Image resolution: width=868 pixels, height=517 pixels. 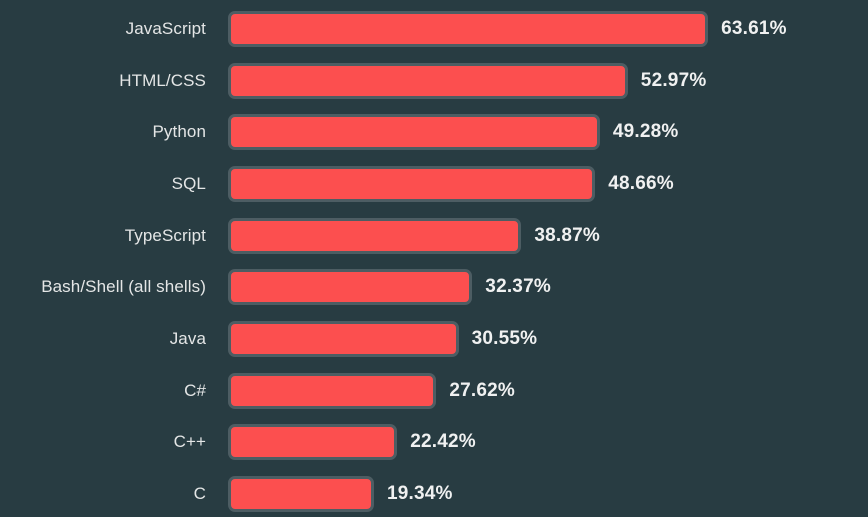 I want to click on category-label: C#, so click(x=195, y=390).